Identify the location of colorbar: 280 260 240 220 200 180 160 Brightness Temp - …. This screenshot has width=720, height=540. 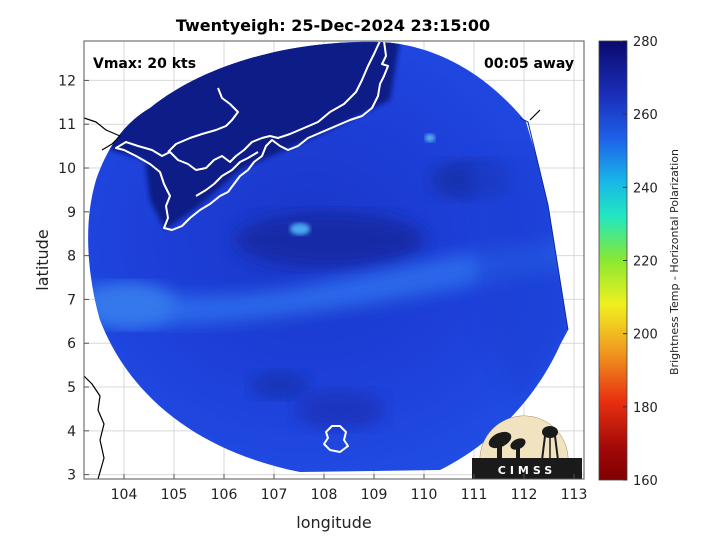
(639, 262).